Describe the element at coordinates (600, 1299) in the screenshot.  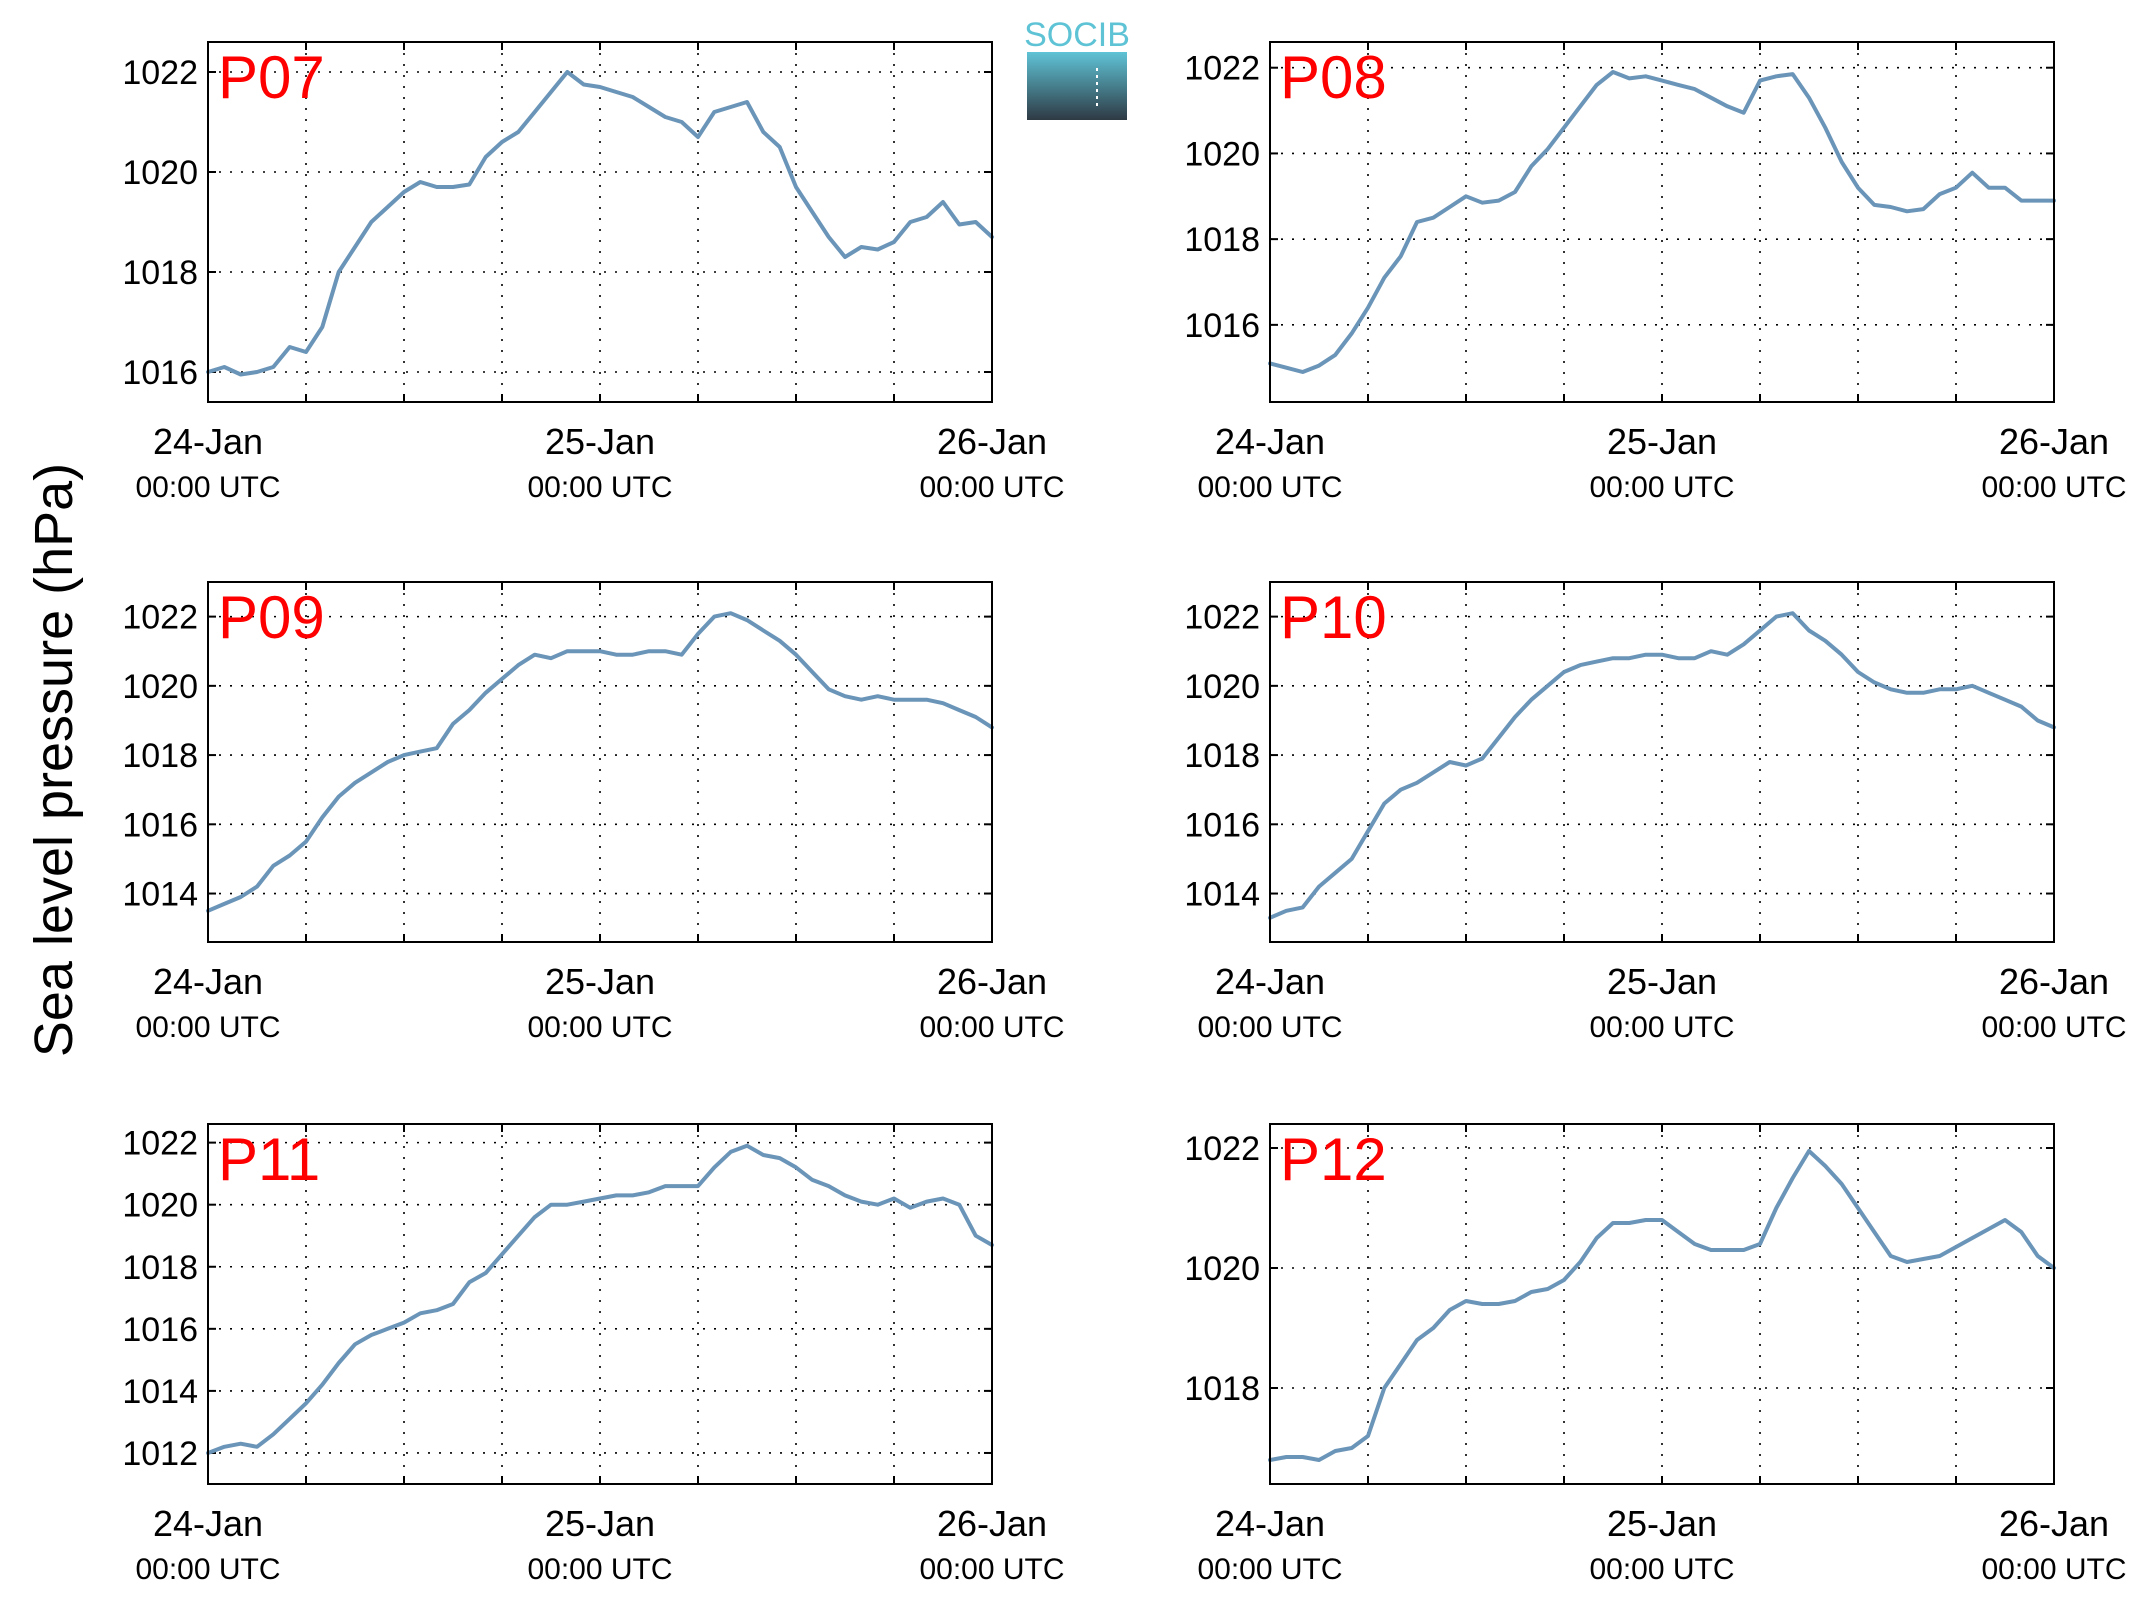
I see `series-line-p11` at that location.